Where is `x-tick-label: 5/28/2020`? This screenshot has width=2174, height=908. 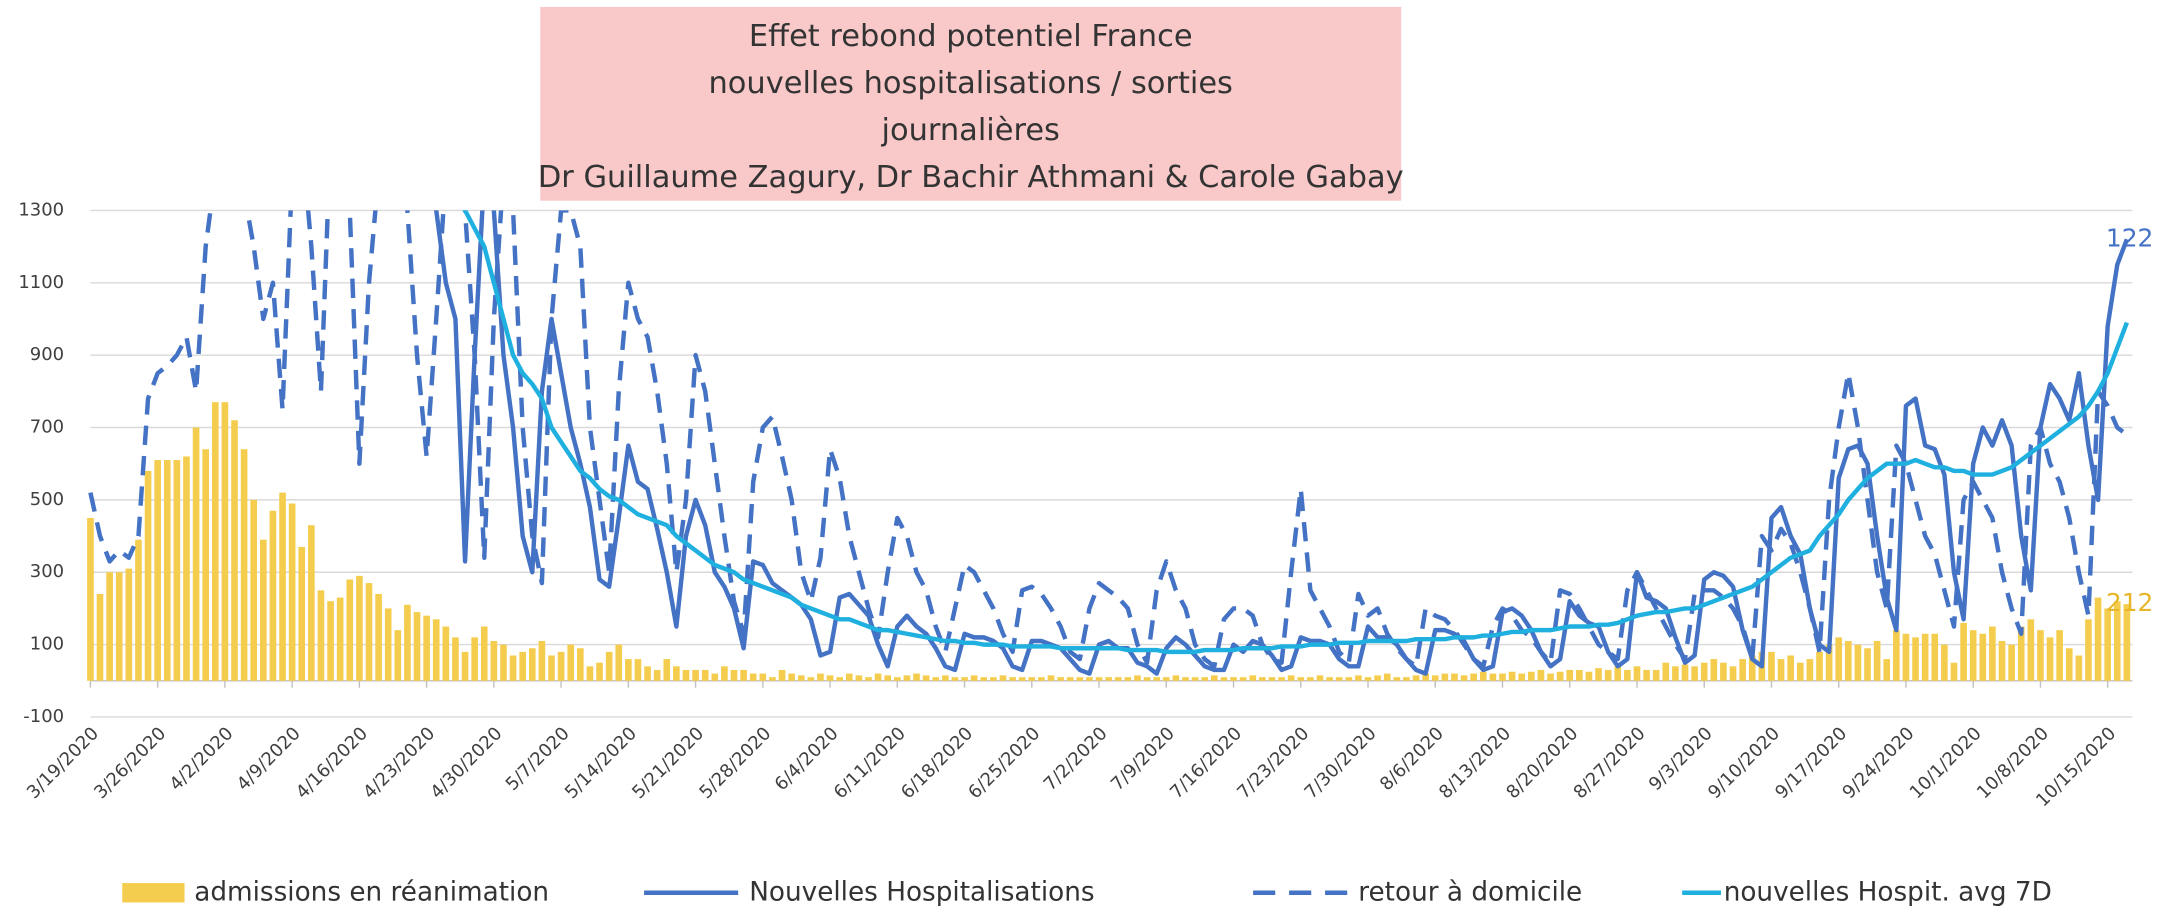
x-tick-label: 5/28/2020 is located at coordinates (735, 763).